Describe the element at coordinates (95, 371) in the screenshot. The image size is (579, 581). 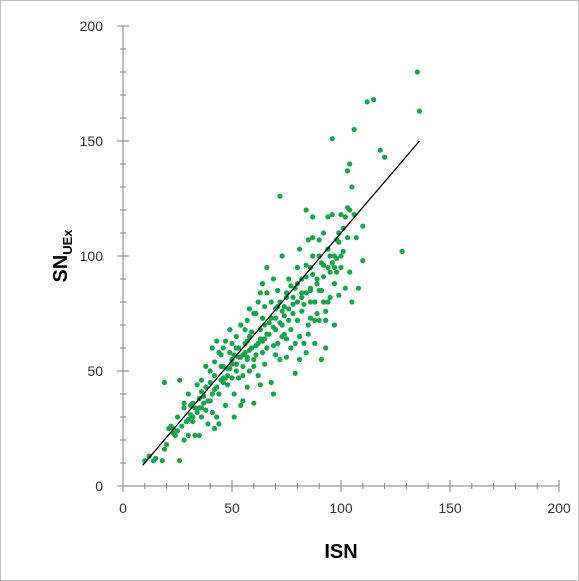
I see `y-tick-label: 50` at that location.